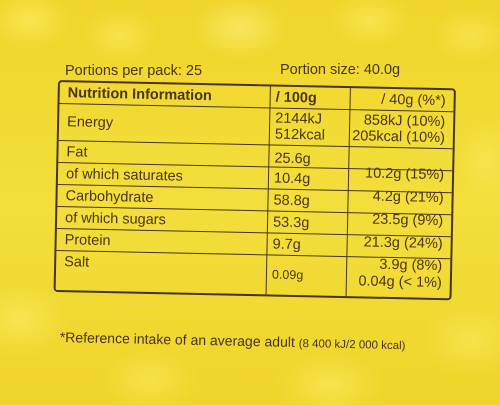 The image size is (500, 405). What do you see at coordinates (90, 123) in the screenshot?
I see `row-label: Energy` at bounding box center [90, 123].